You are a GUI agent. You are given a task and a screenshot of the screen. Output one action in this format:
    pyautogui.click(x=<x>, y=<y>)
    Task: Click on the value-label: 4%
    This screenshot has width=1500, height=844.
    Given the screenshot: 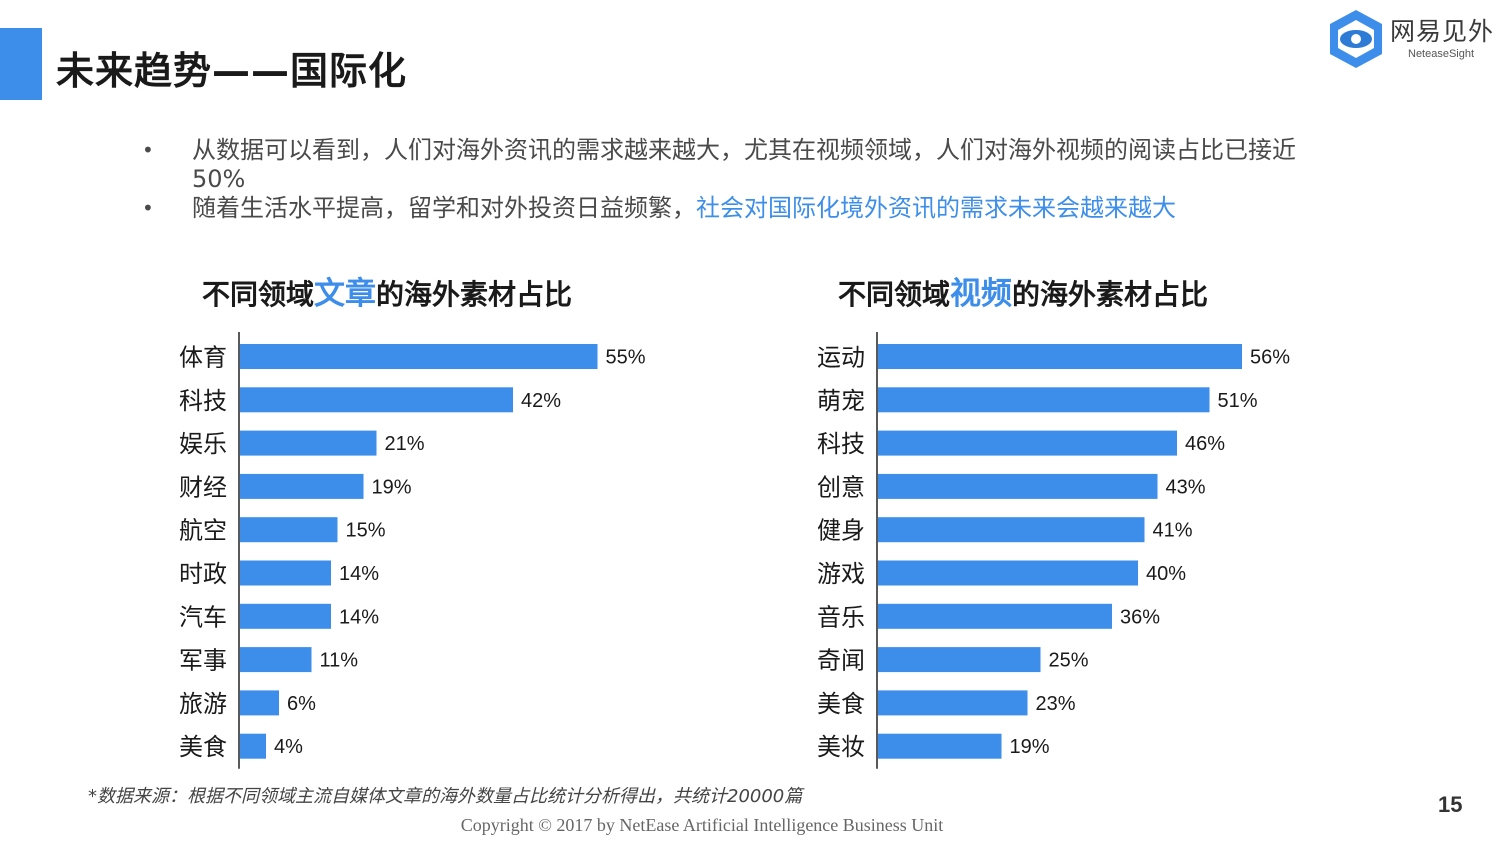 What is the action you would take?
    pyautogui.click(x=288, y=747)
    